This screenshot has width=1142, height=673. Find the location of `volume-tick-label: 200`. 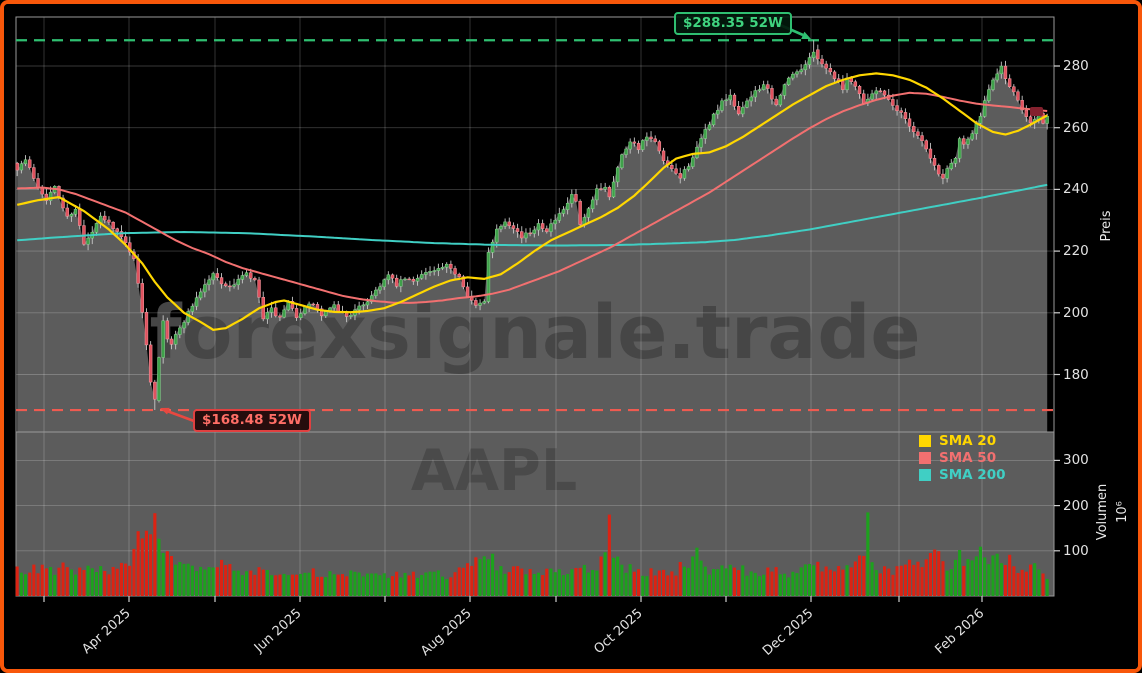

volume-tick-label: 200 is located at coordinates (1076, 505).